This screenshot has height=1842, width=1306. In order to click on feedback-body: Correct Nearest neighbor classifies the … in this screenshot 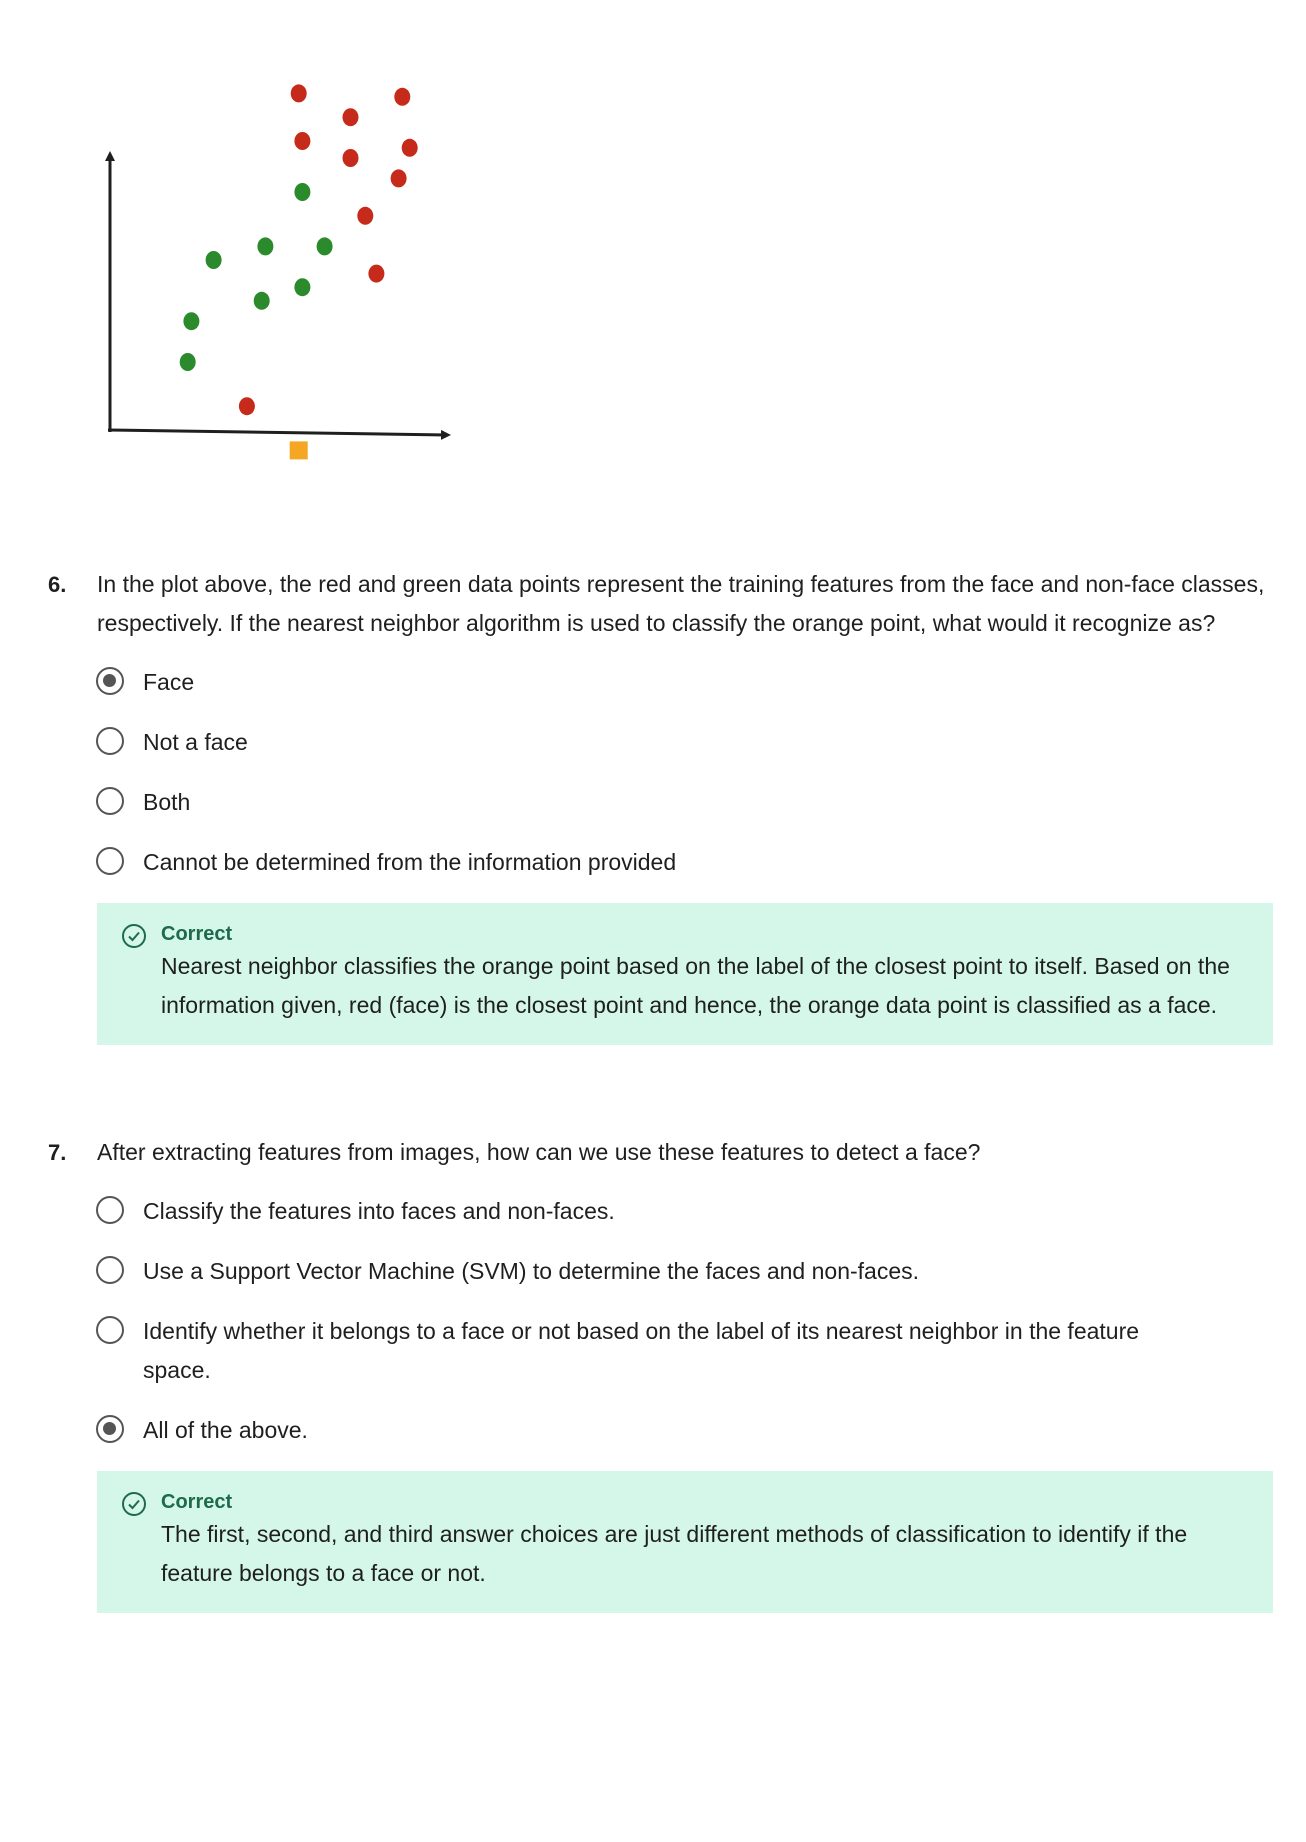, I will do `click(707, 973)`.